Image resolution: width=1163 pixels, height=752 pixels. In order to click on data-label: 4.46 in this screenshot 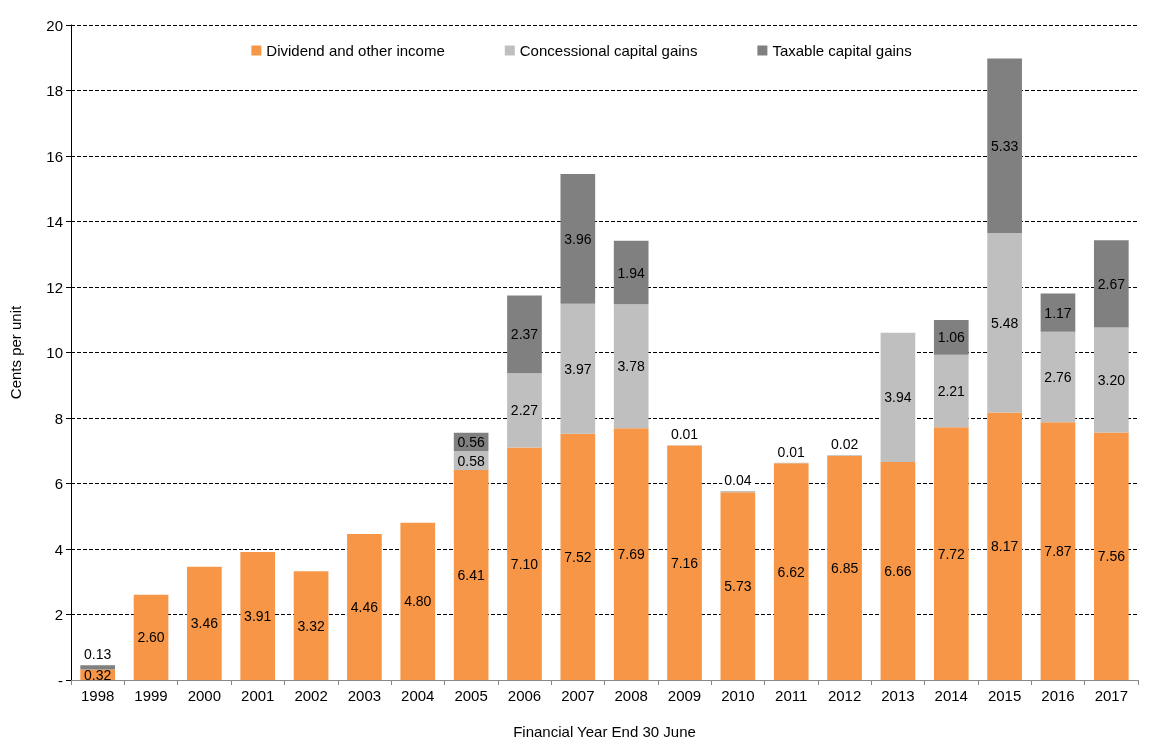, I will do `click(364, 606)`.